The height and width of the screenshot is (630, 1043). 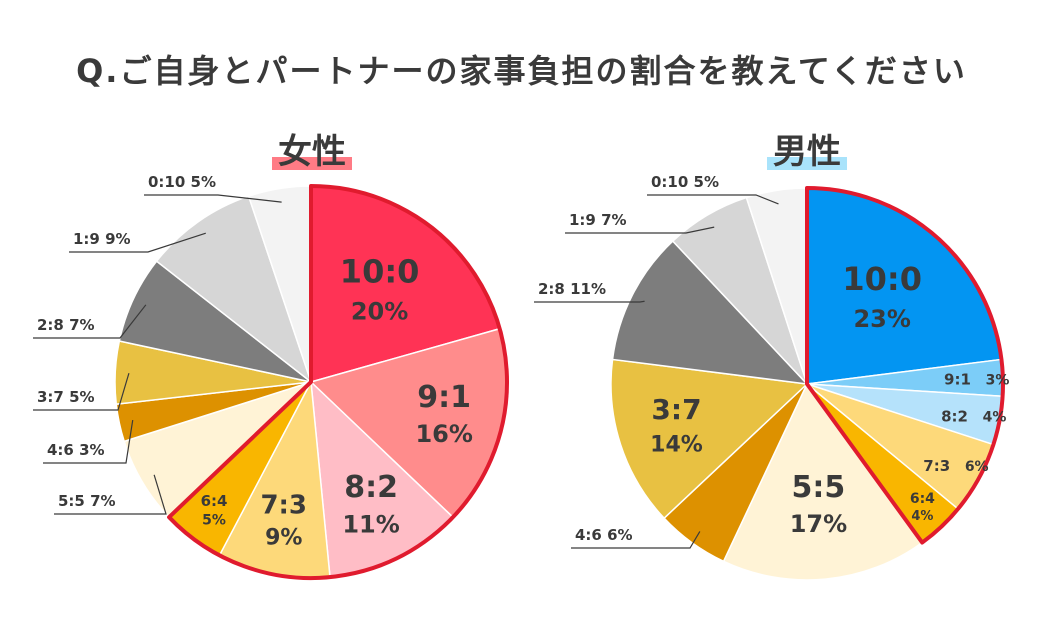 What do you see at coordinates (598, 220) in the screenshot?
I see `male-label-1-9: 1:9 7%` at bounding box center [598, 220].